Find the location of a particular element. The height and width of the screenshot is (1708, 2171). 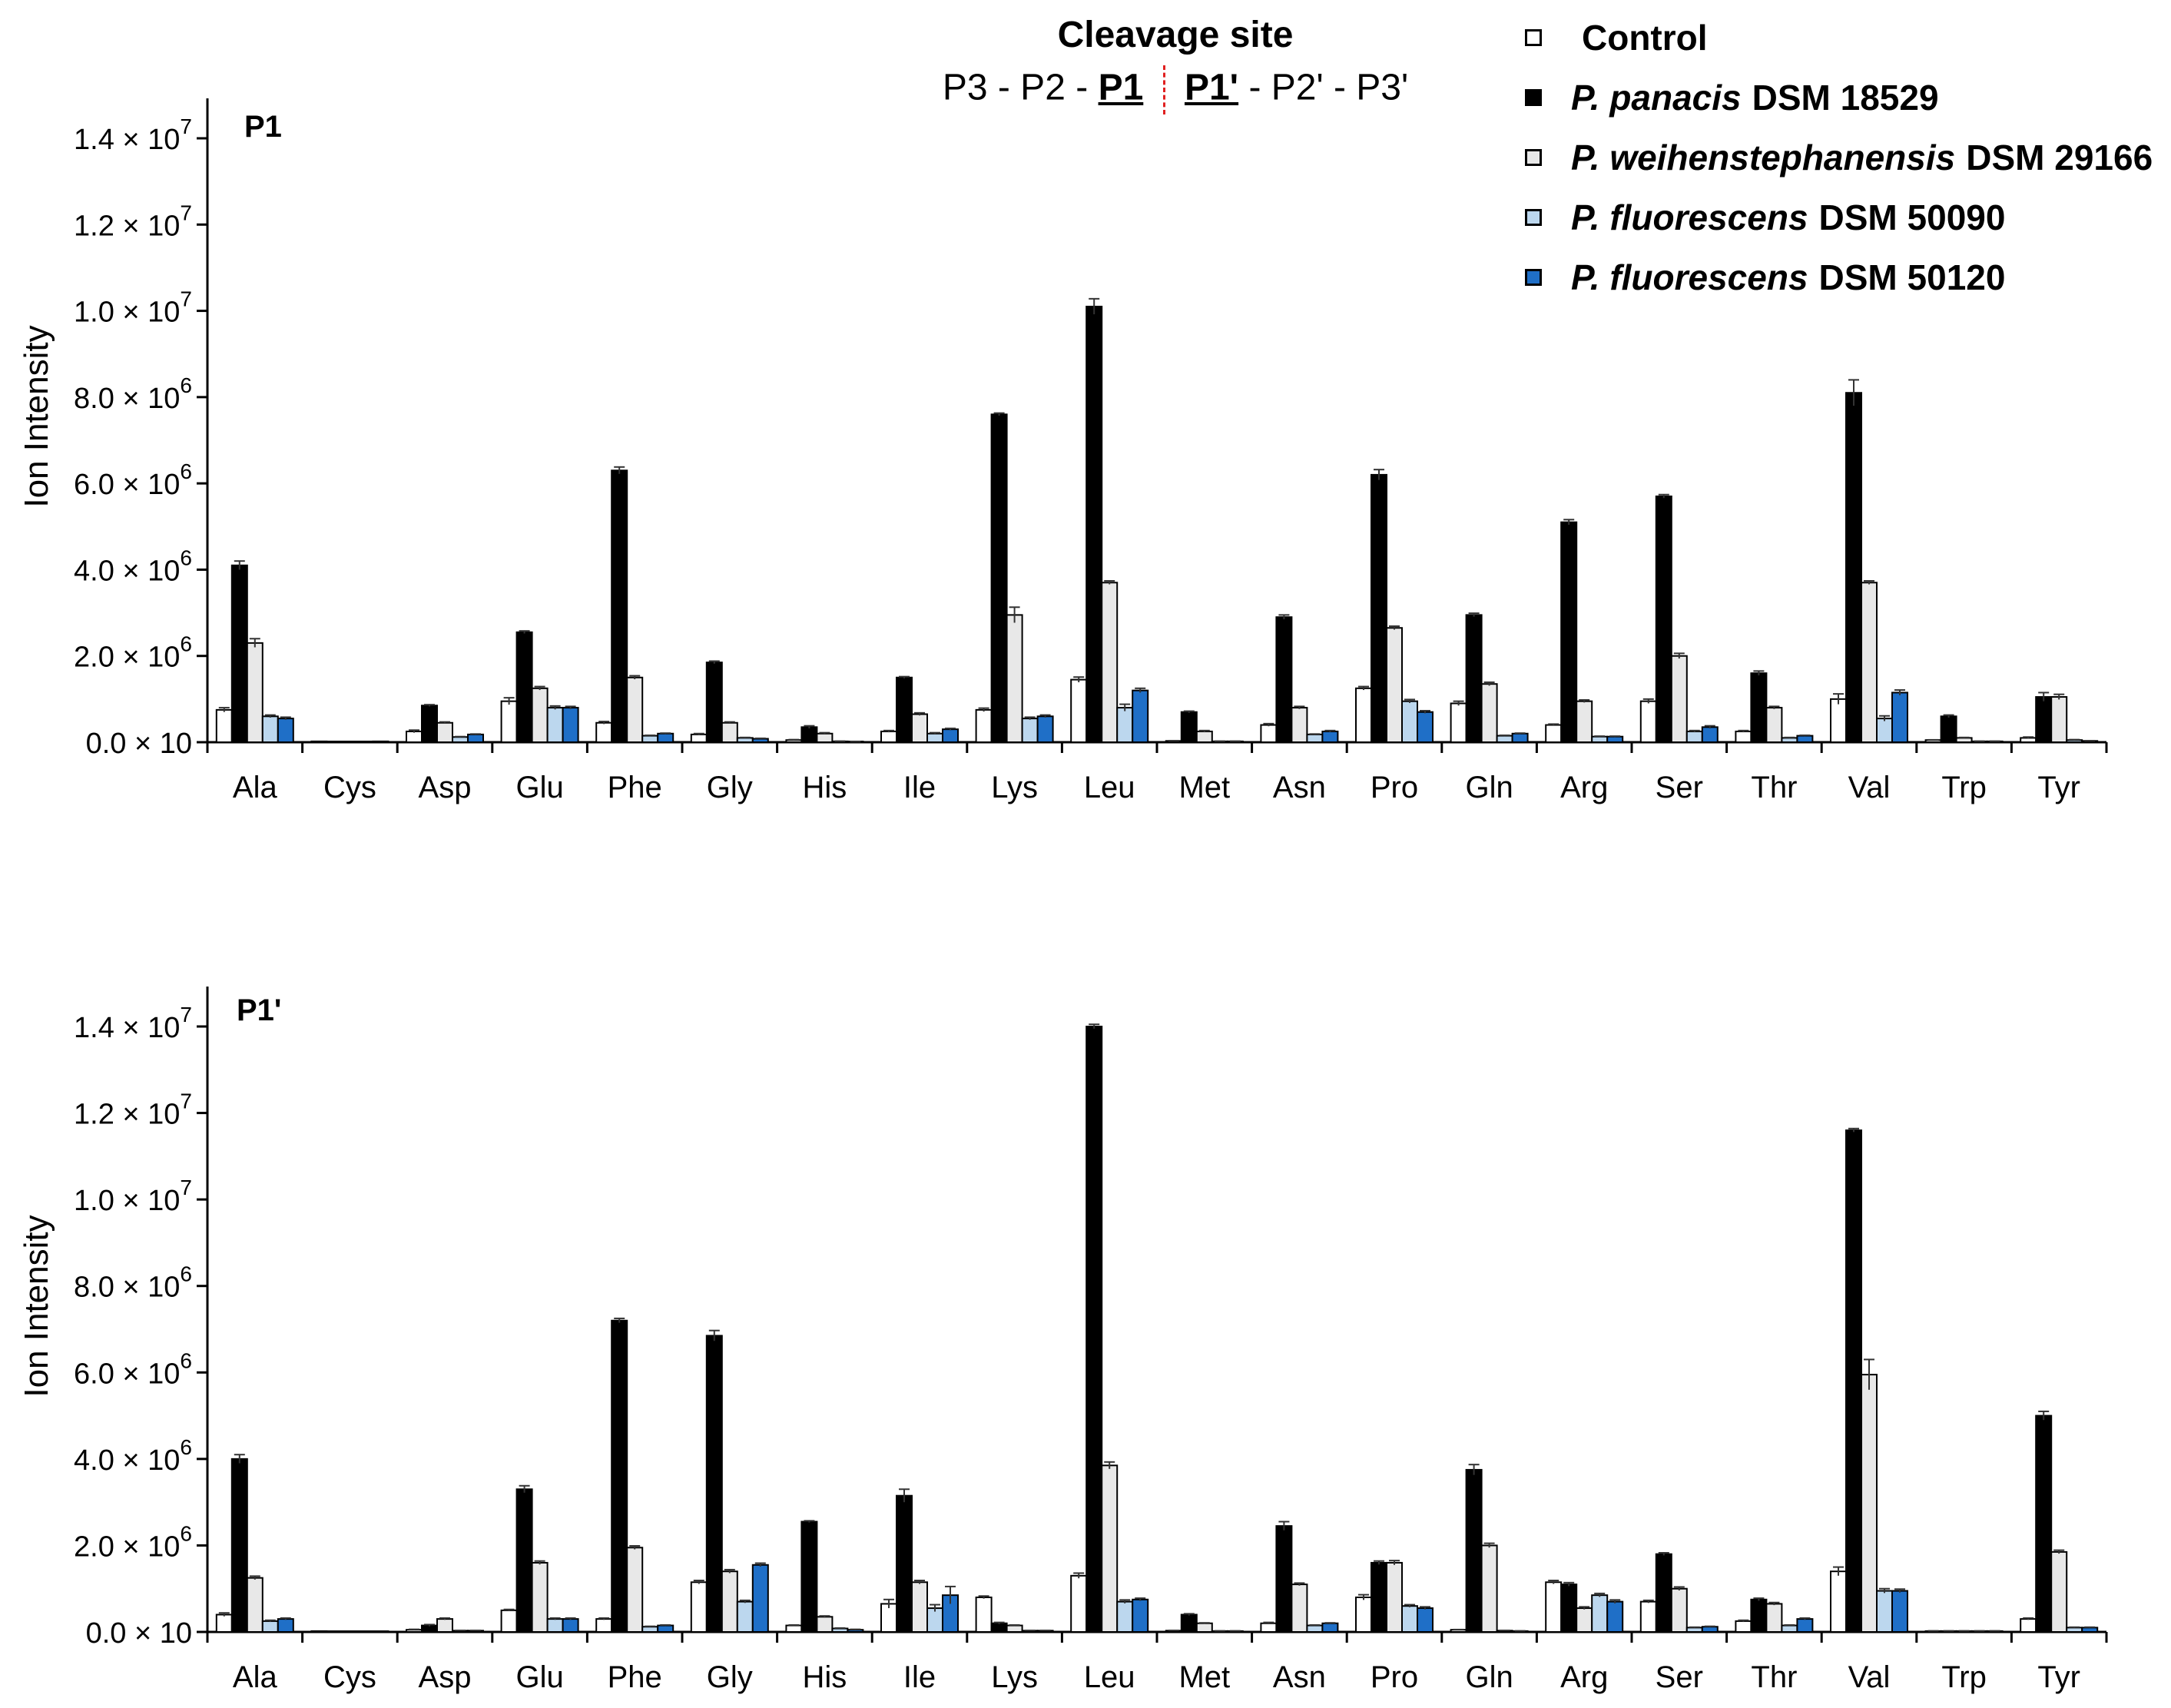

x-tick-label: Trp is located at coordinates (1964, 1677).